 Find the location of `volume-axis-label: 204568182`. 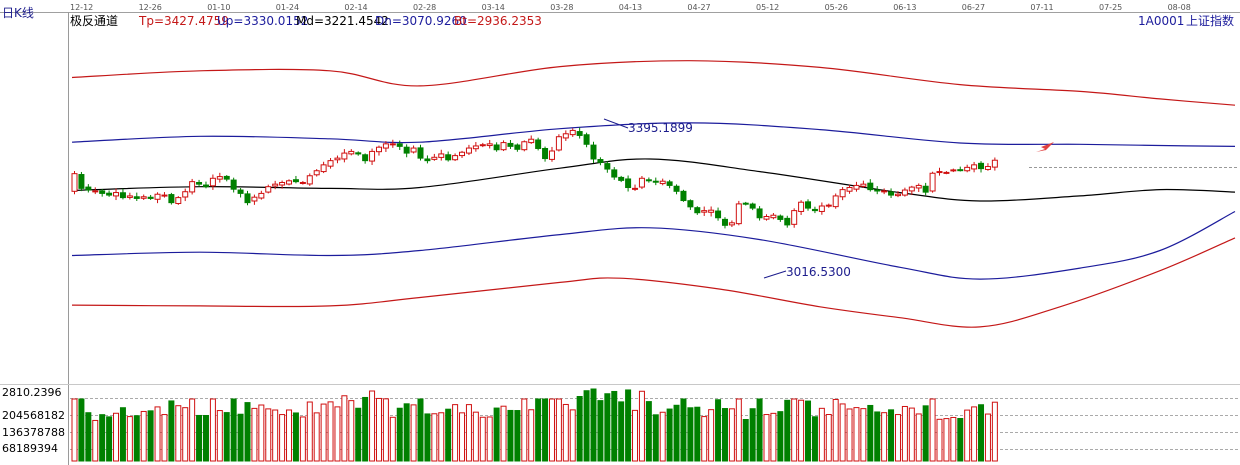

volume-axis-label: 204568182 is located at coordinates (33, 415).